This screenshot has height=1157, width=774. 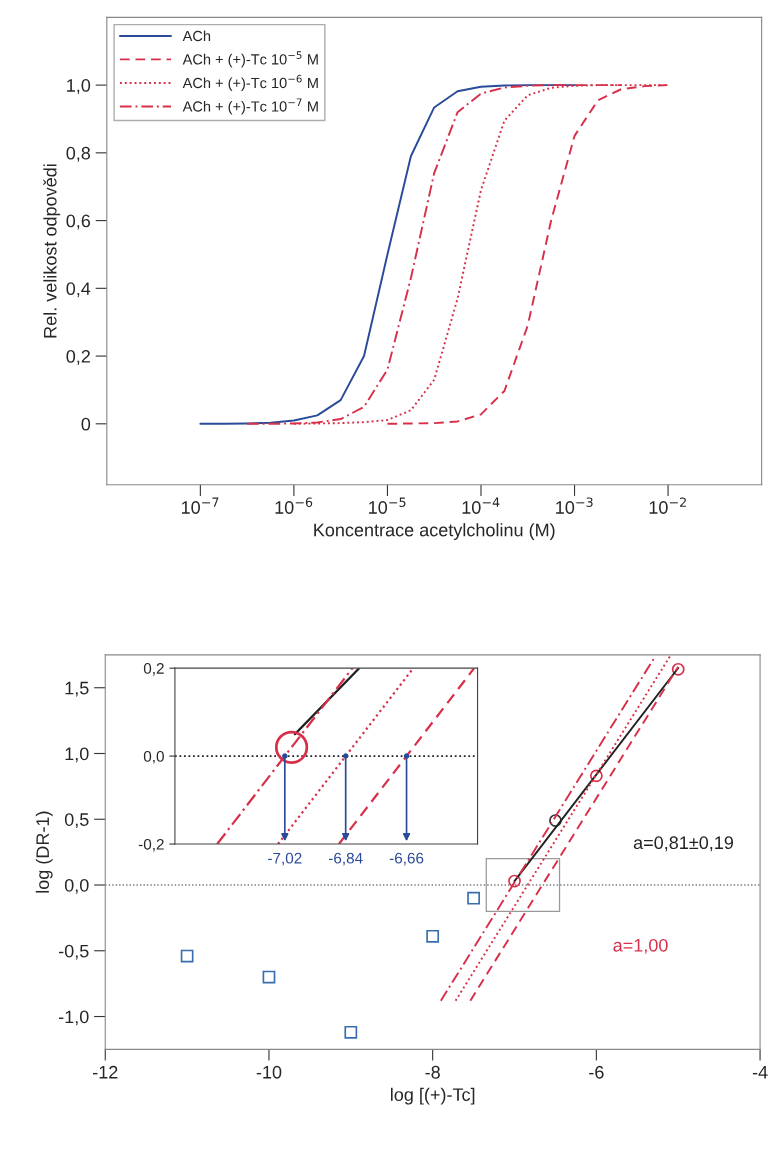 What do you see at coordinates (481, 505) in the screenshot?
I see `x-tick-label: 10$^{−4}$` at bounding box center [481, 505].